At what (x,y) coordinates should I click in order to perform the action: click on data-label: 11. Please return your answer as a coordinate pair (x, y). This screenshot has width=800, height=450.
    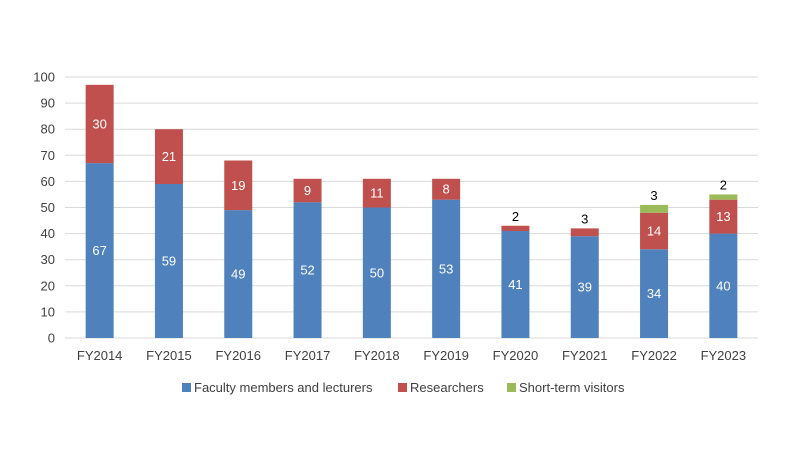
    Looking at the image, I should click on (377, 193).